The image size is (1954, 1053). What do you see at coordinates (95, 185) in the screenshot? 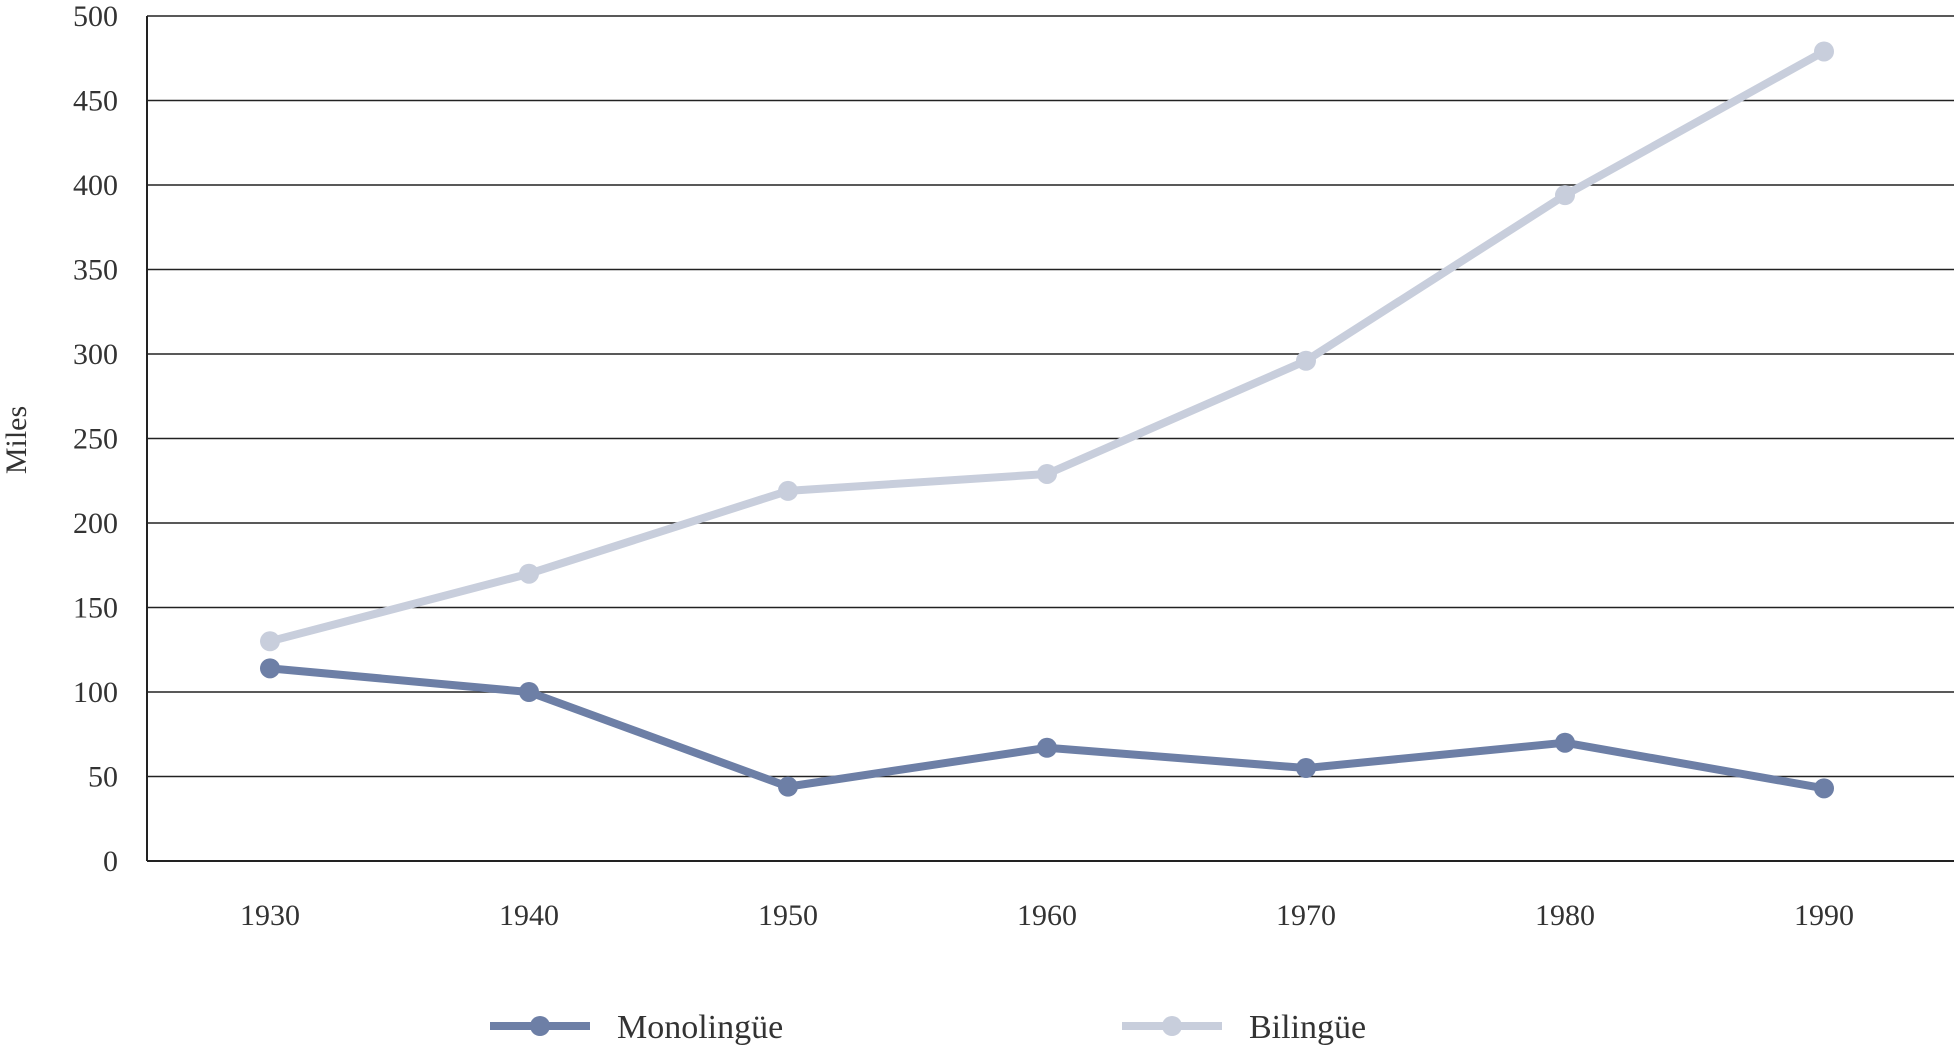
I see `y-tick-label: 400` at bounding box center [95, 185].